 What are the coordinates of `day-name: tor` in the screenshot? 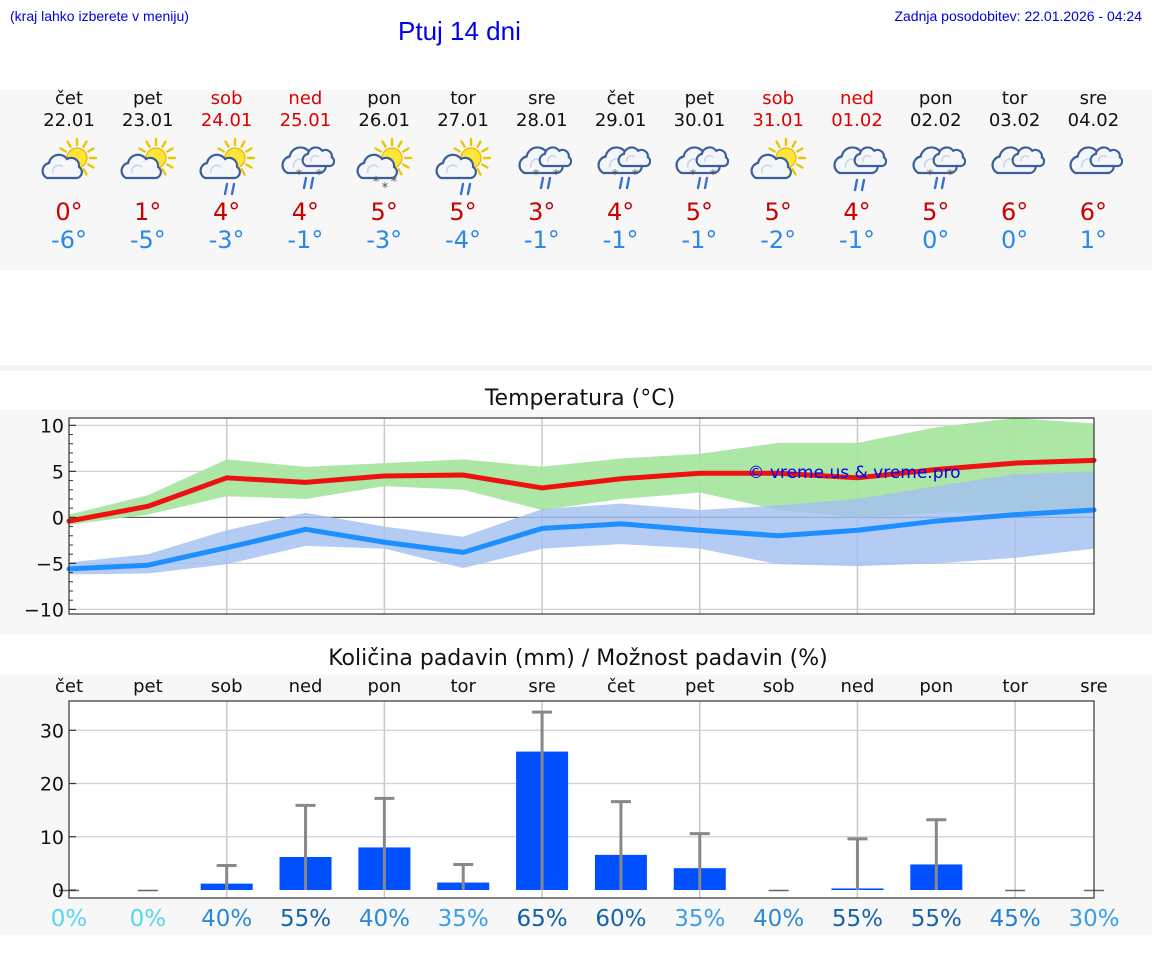 It's located at (463, 98).